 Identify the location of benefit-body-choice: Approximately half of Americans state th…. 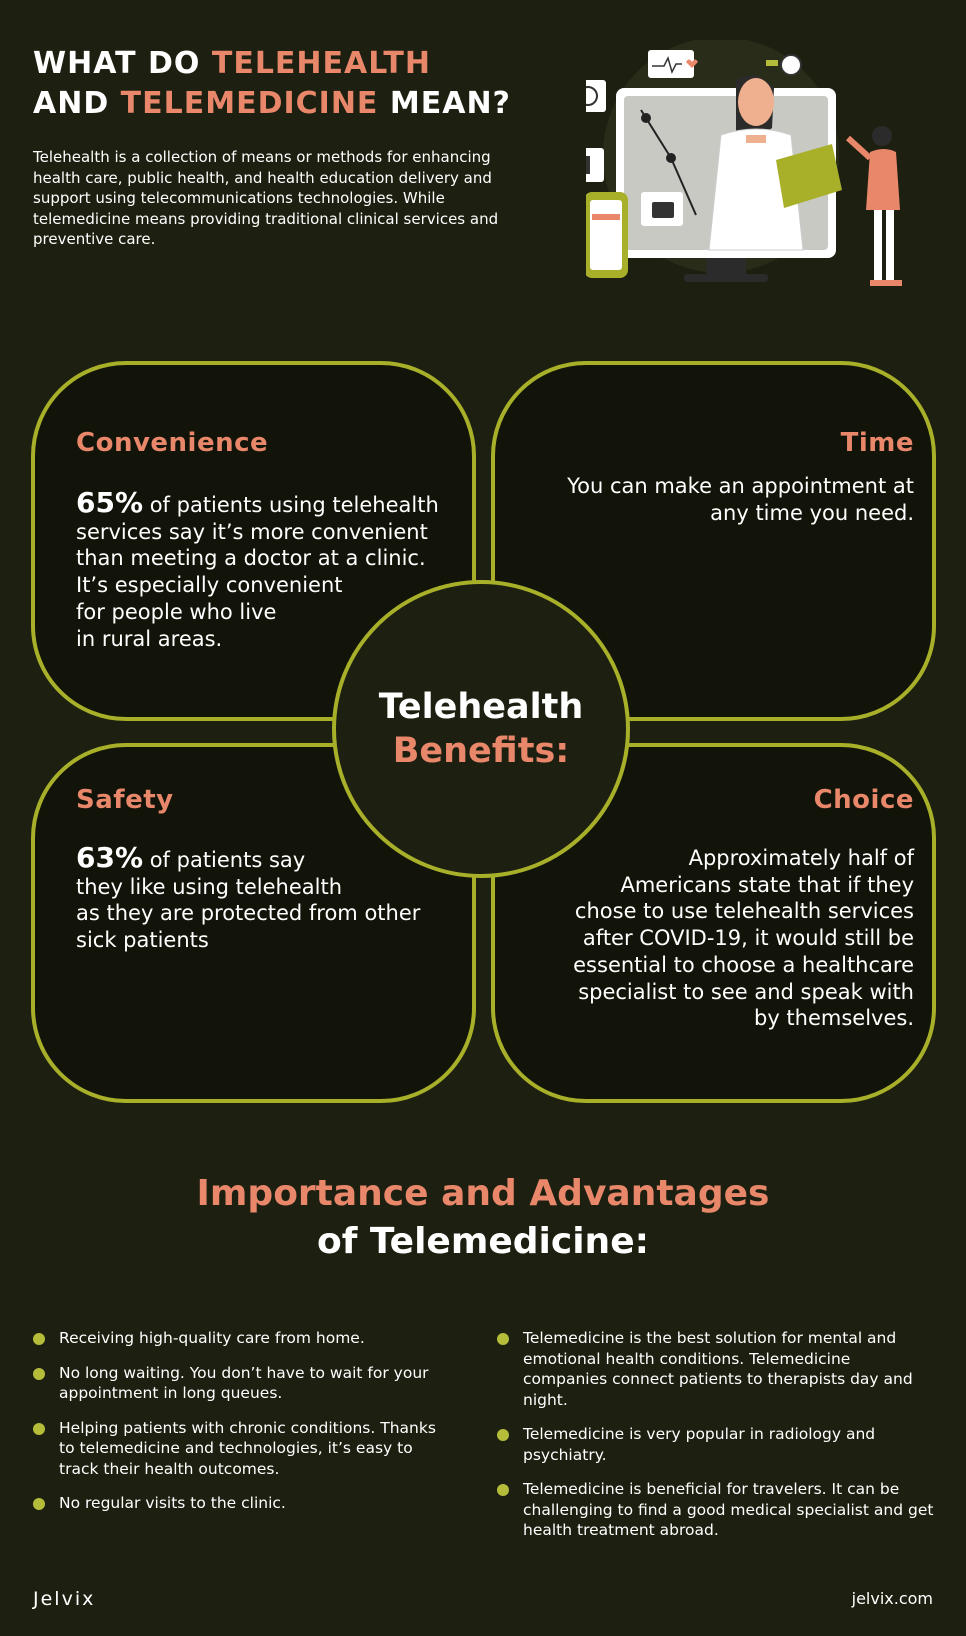
(743, 938).